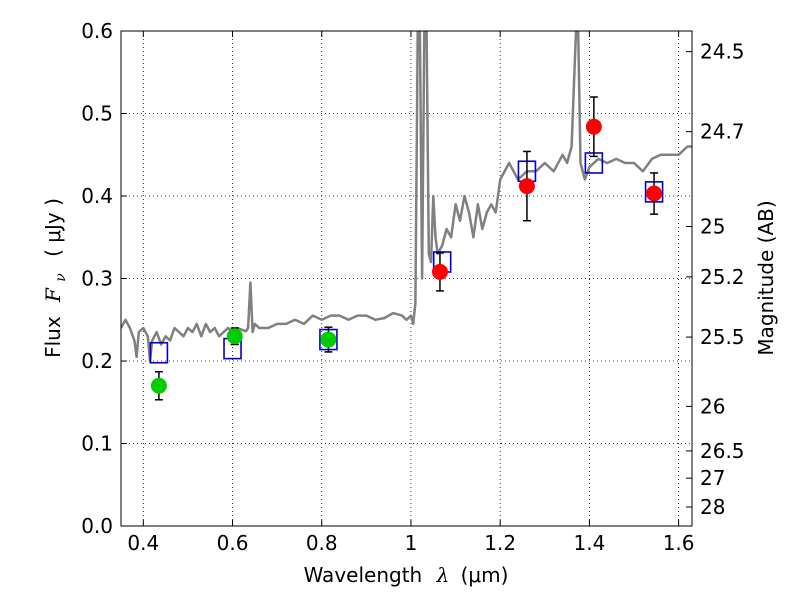  Describe the element at coordinates (712, 227) in the screenshot. I see `right-tick-label: 25` at that location.